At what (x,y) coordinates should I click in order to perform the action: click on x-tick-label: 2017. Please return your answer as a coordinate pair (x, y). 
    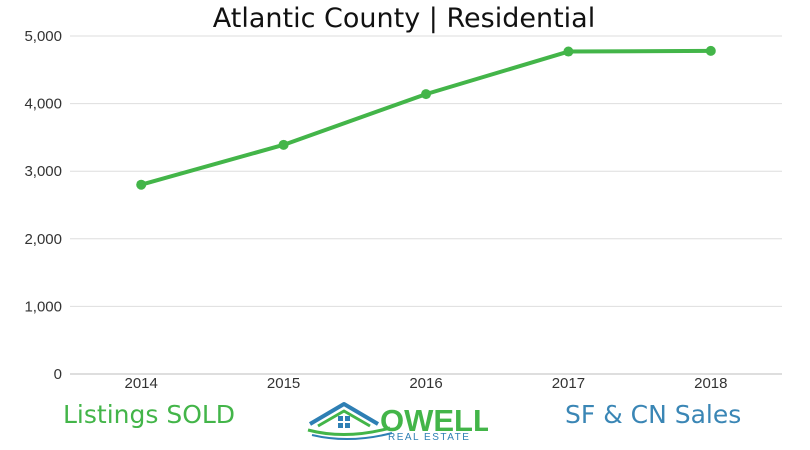
    Looking at the image, I should click on (568, 383).